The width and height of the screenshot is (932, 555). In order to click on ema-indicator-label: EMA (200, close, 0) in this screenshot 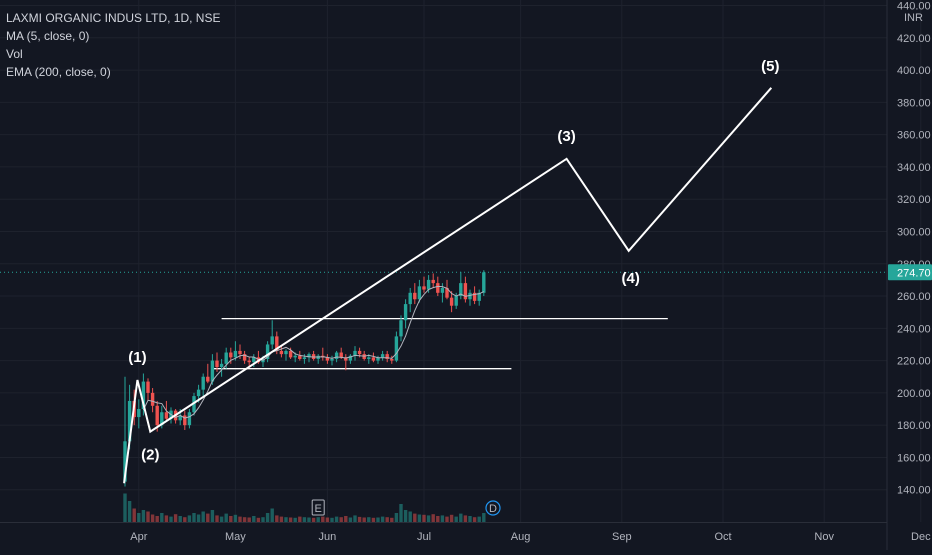, I will do `click(58, 72)`.